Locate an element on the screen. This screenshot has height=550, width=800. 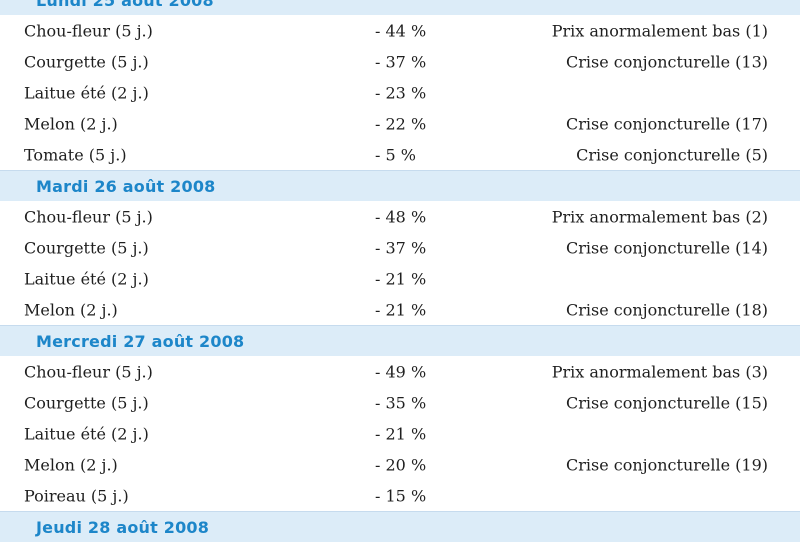
crisis-status: Prix anormalement bas (1) is located at coordinates (659, 30).